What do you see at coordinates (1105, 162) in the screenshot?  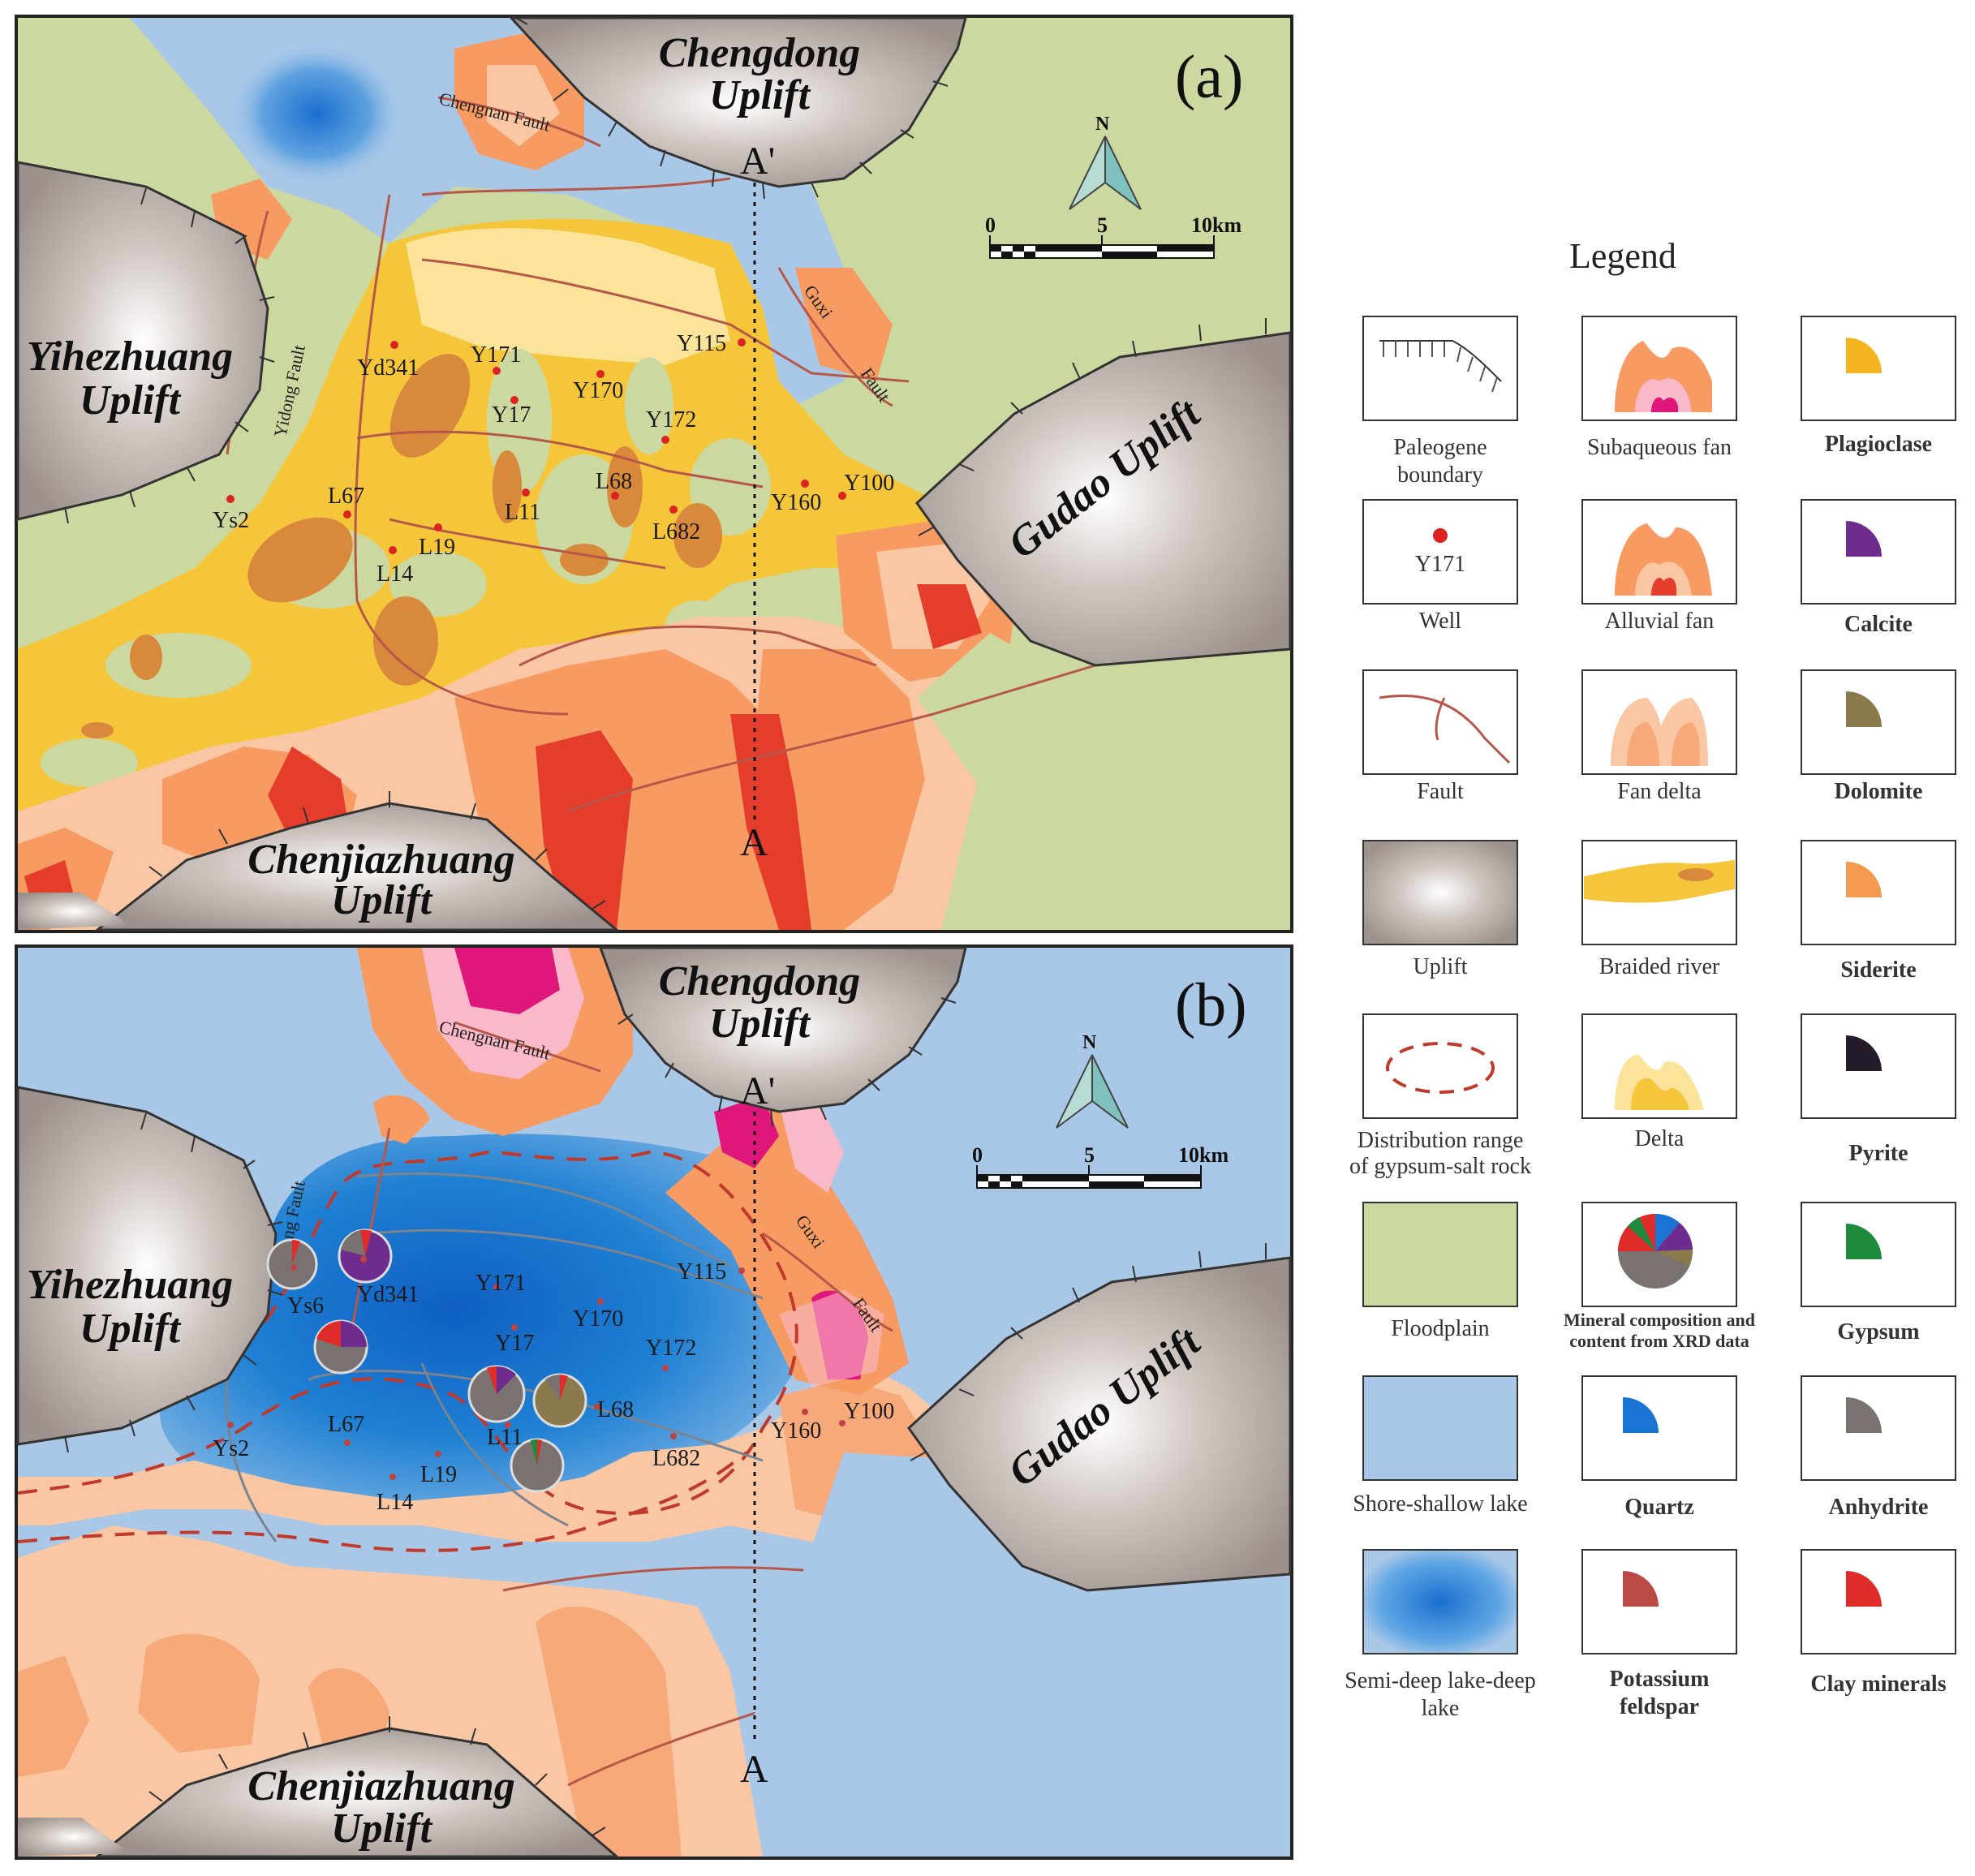 I see `north-arrow-a: N` at bounding box center [1105, 162].